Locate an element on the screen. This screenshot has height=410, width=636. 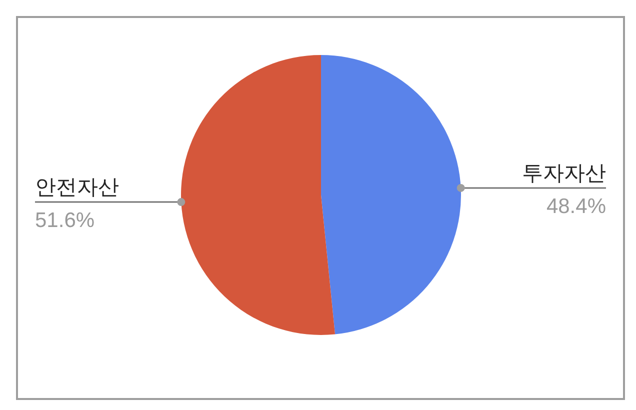
data-label: 48.4% is located at coordinates (576, 206).